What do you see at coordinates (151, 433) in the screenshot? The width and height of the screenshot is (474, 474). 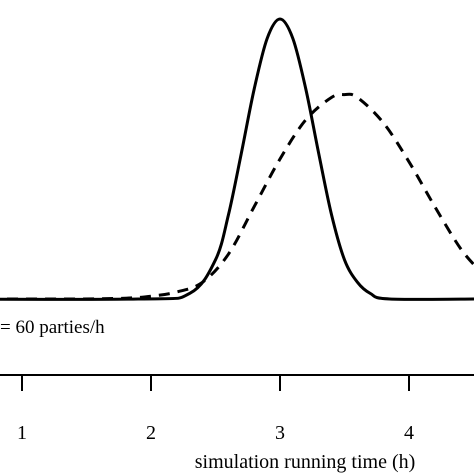 I see `x-tick-label-2: 2` at bounding box center [151, 433].